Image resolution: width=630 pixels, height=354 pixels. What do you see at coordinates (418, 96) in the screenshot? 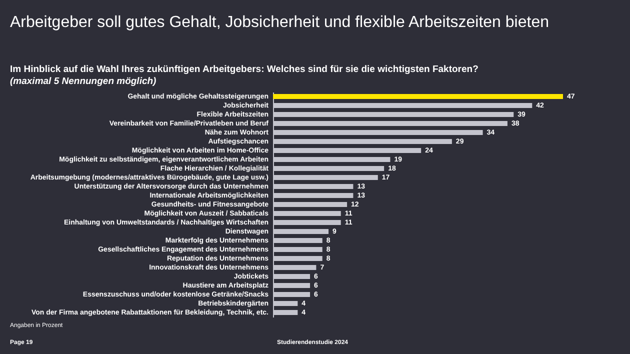
I see `bar` at bounding box center [418, 96].